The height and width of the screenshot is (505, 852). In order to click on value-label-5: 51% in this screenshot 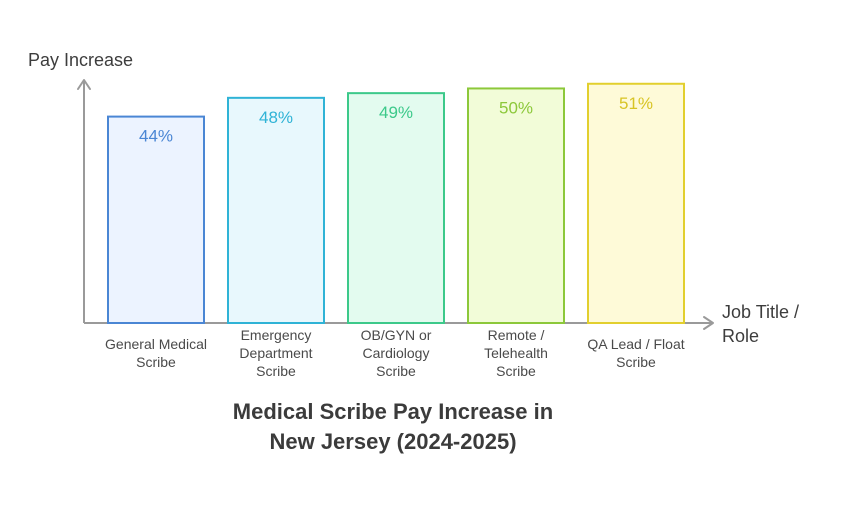, I will do `click(636, 103)`.